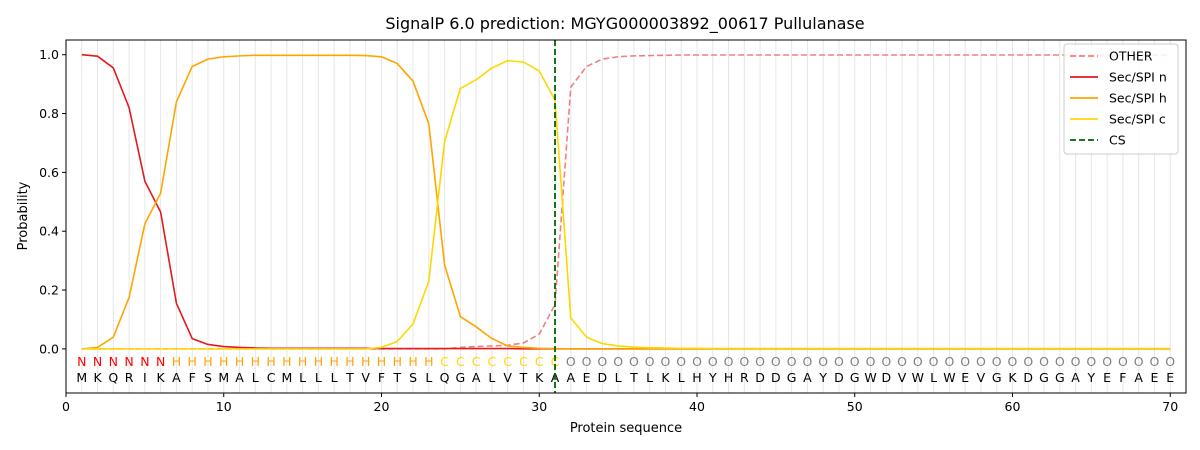  I want to click on x-tick-label: 0, so click(66, 406).